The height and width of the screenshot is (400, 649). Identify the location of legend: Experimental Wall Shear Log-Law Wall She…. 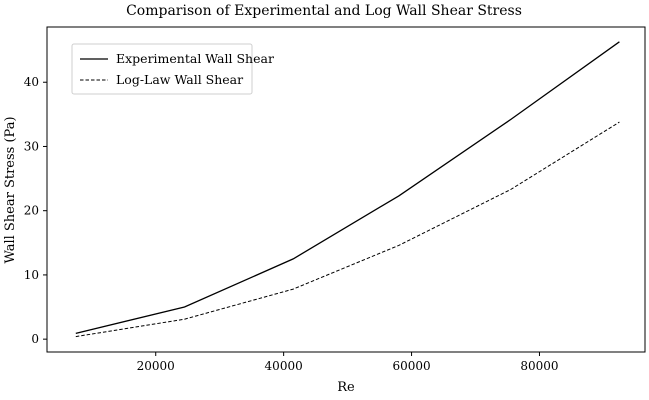
(172, 69).